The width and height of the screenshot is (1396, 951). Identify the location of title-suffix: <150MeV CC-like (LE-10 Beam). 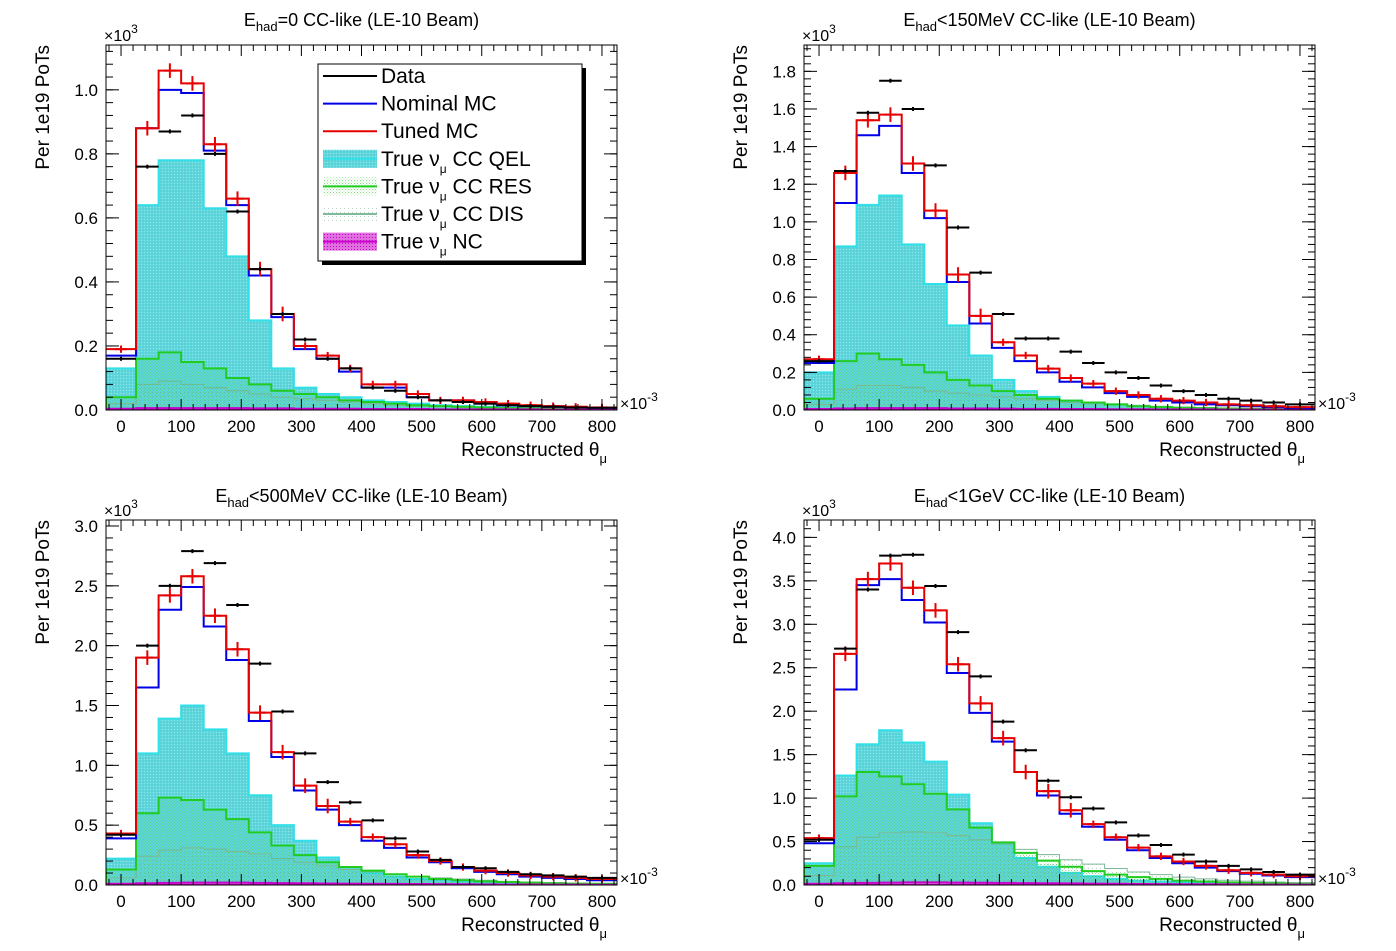
(1066, 20).